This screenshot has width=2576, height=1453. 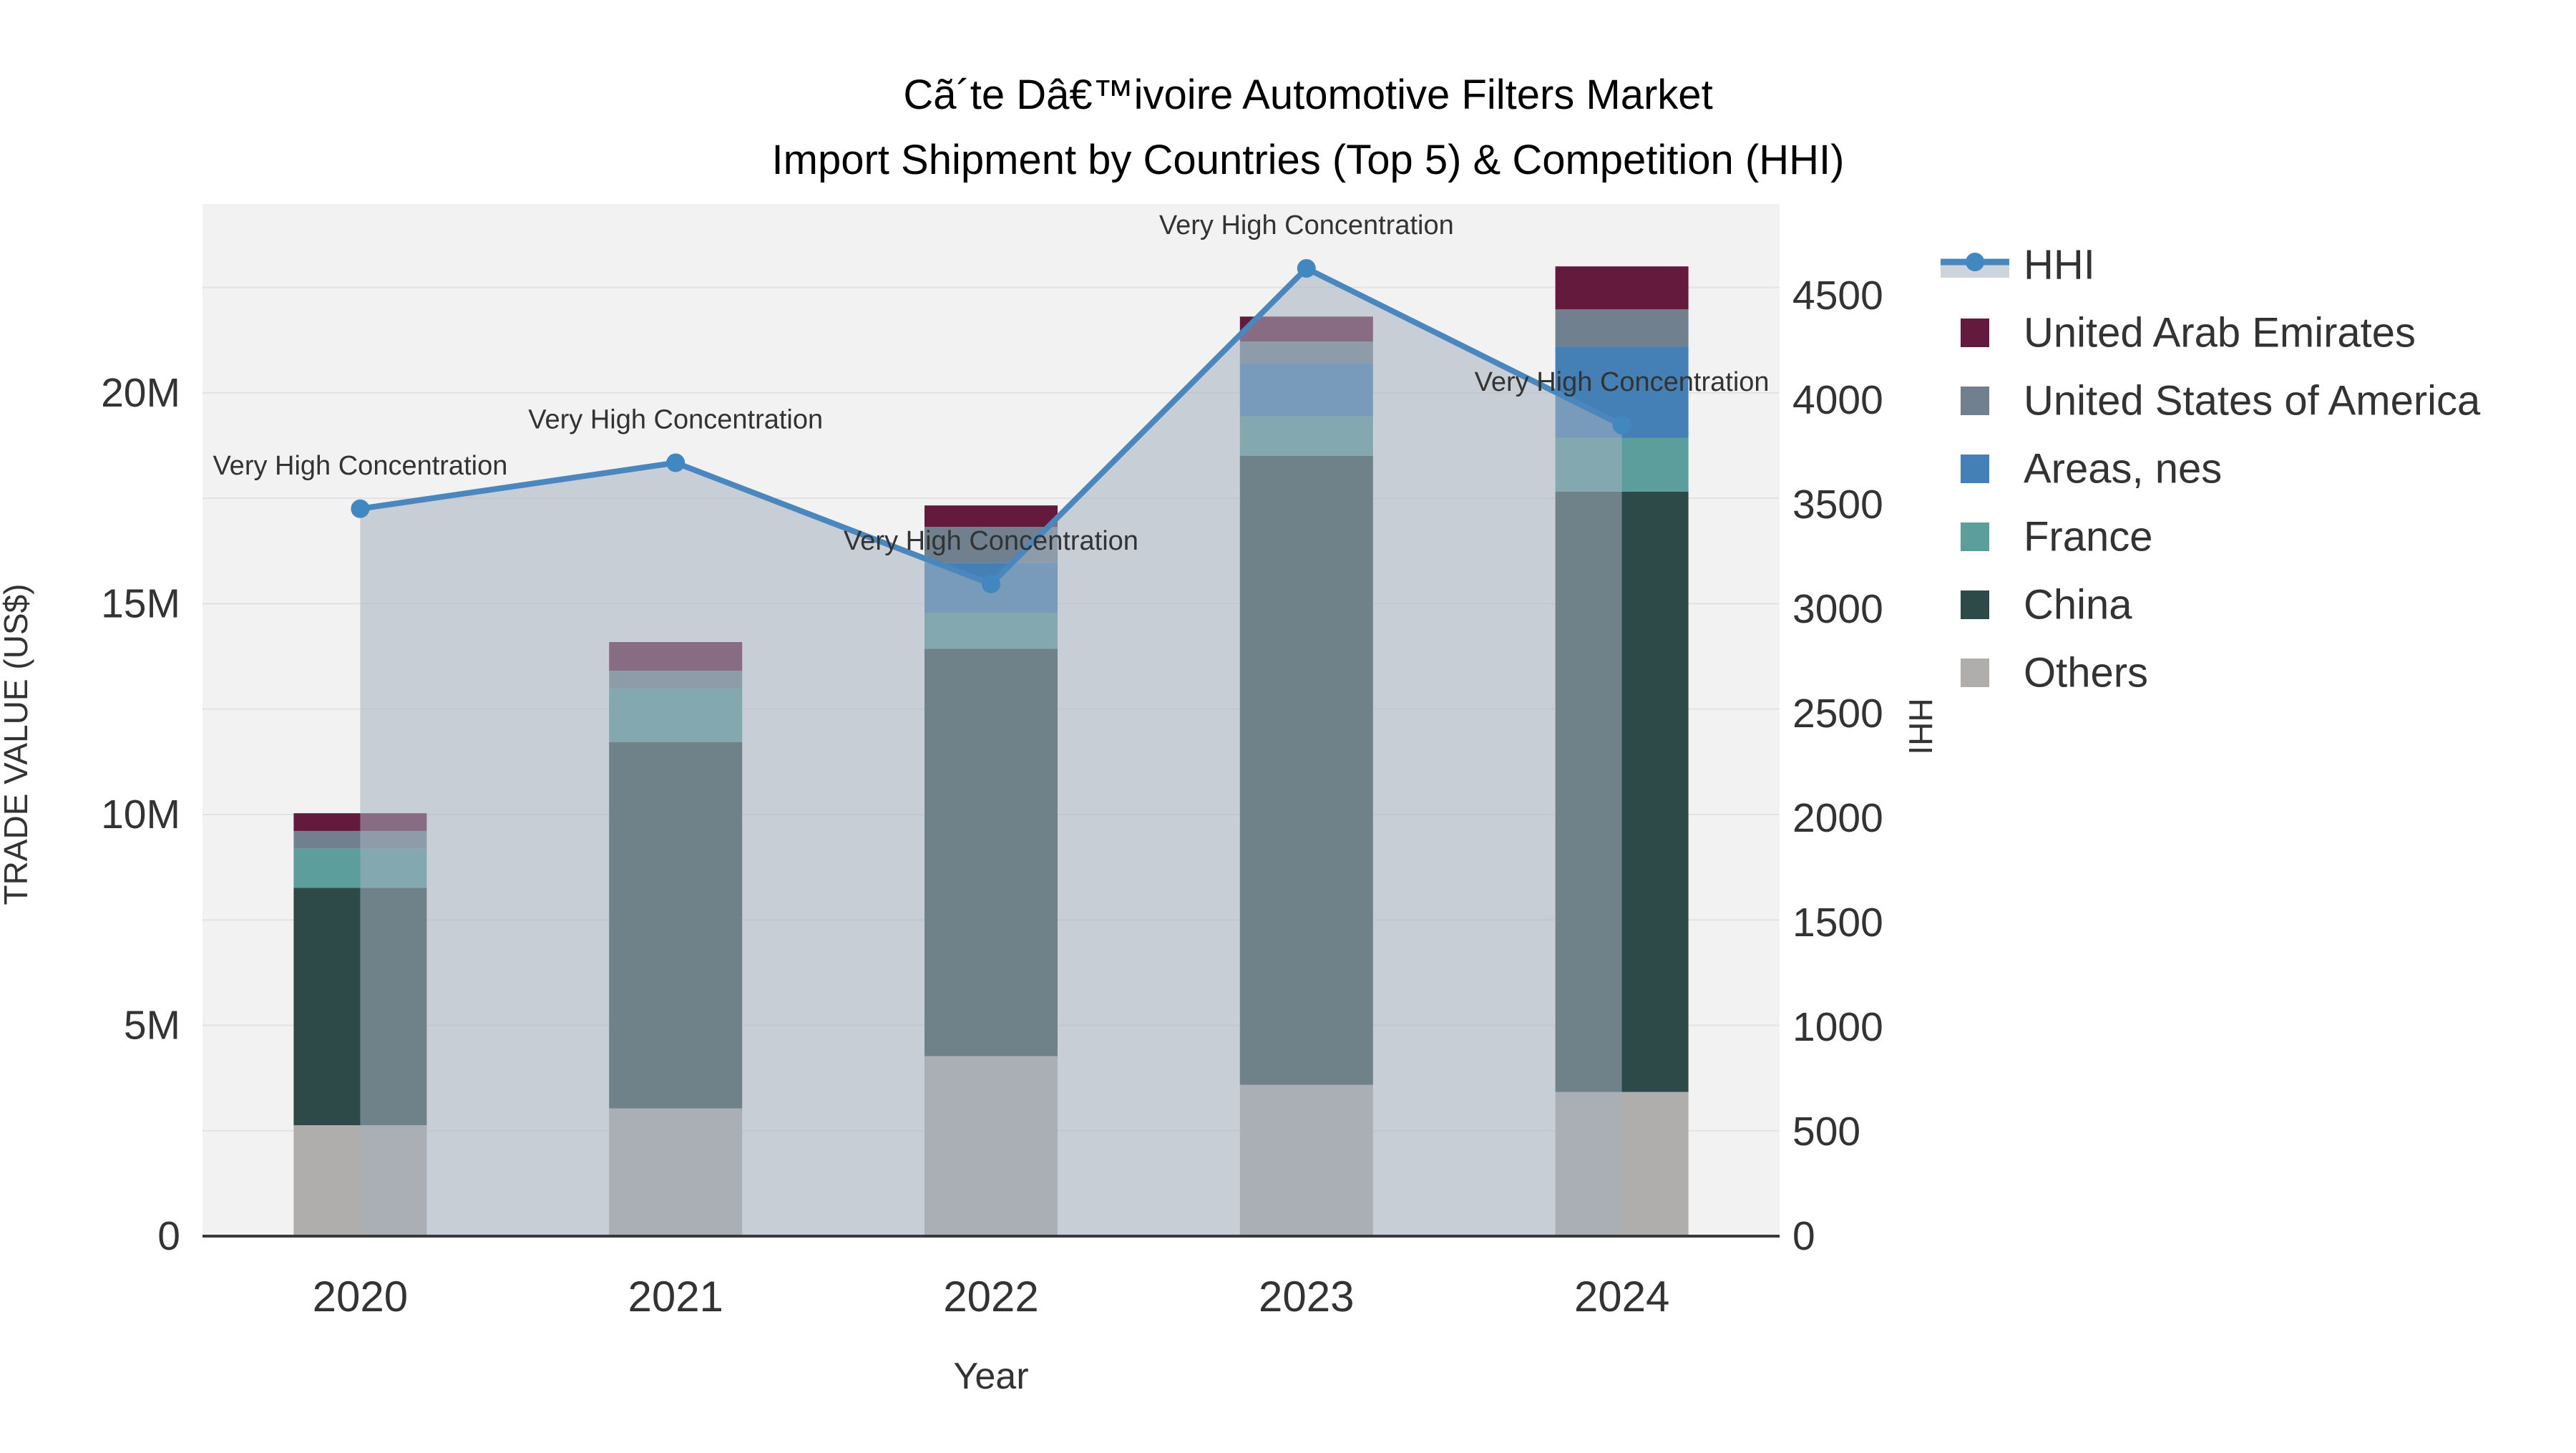 What do you see at coordinates (991, 516) in the screenshot?
I see `bar-segment-united-arab-emirates-2022` at bounding box center [991, 516].